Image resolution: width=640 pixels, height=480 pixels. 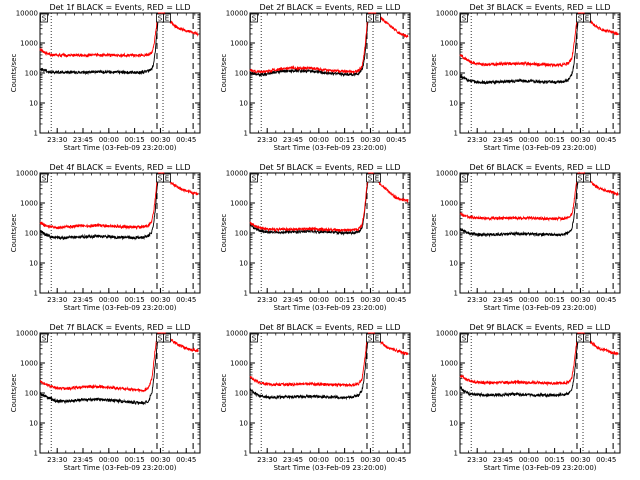 I want to click on panel-title: Det 6f BLACK = Events, RED = LLD, so click(x=539, y=167).